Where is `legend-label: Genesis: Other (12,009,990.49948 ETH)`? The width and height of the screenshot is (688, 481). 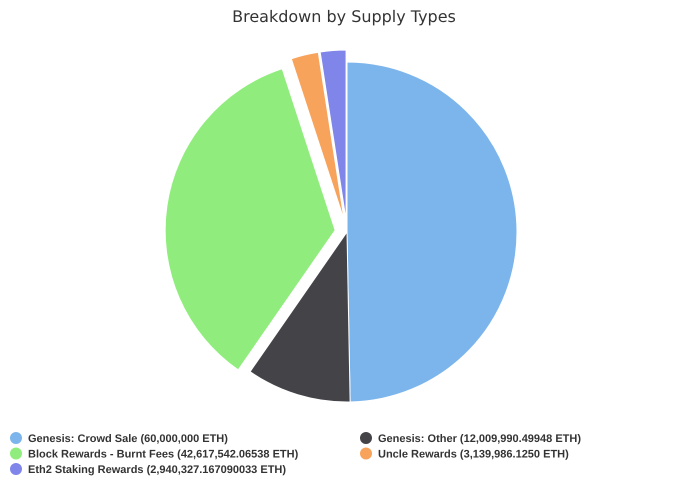 legend-label: Genesis: Other (12,009,990.49948 ETH) is located at coordinates (480, 439).